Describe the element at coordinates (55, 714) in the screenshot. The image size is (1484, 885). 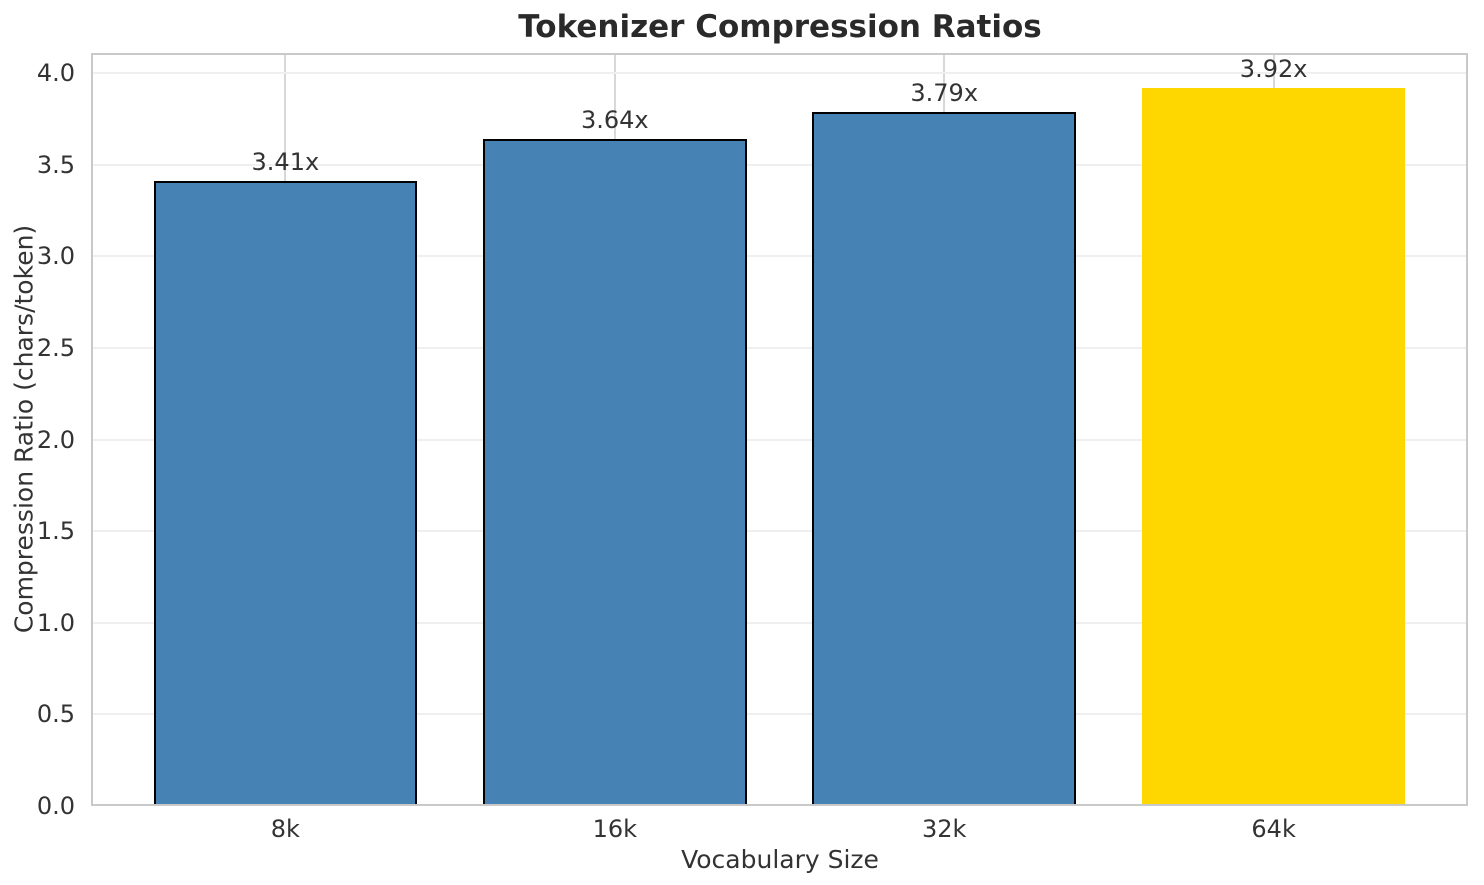
I see `y-tick-label: 0.5` at that location.